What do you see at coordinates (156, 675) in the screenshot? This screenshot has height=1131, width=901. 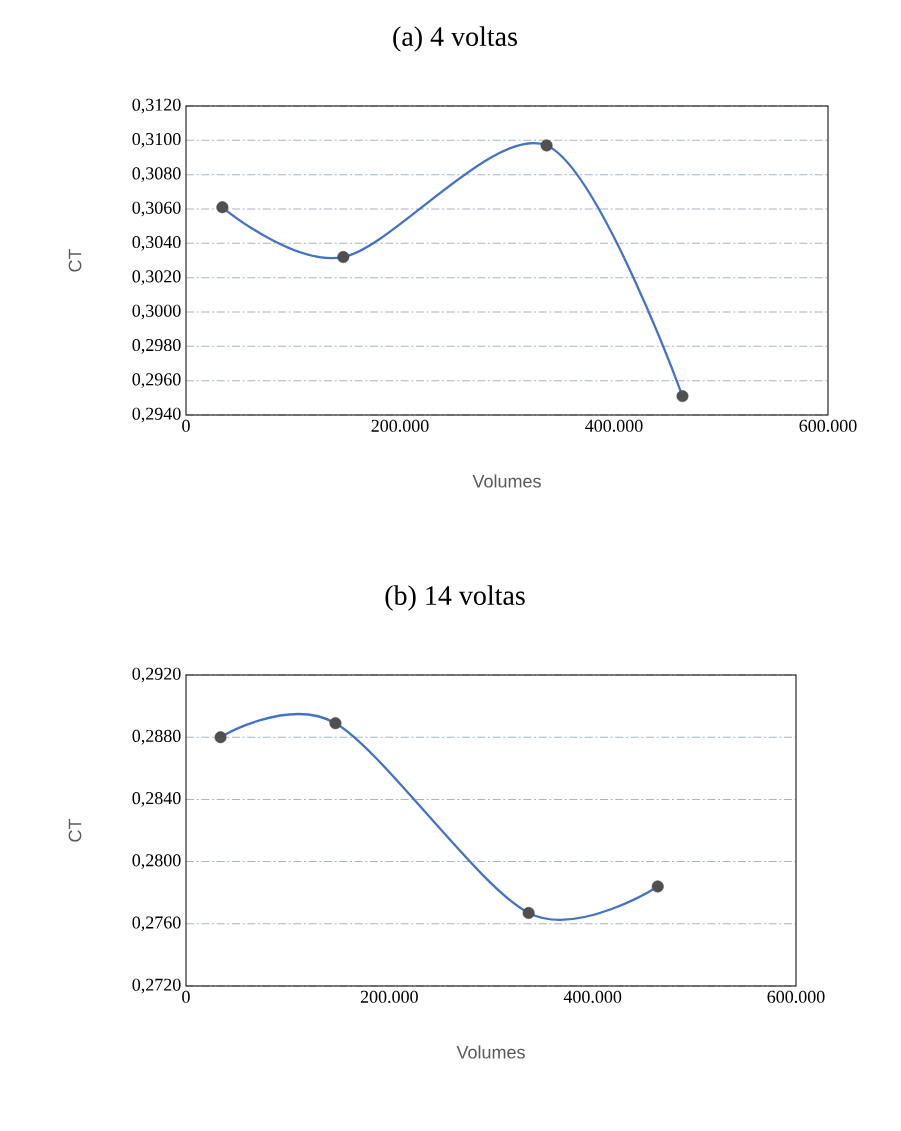 I see `y-tick-label: 0,2920` at bounding box center [156, 675].